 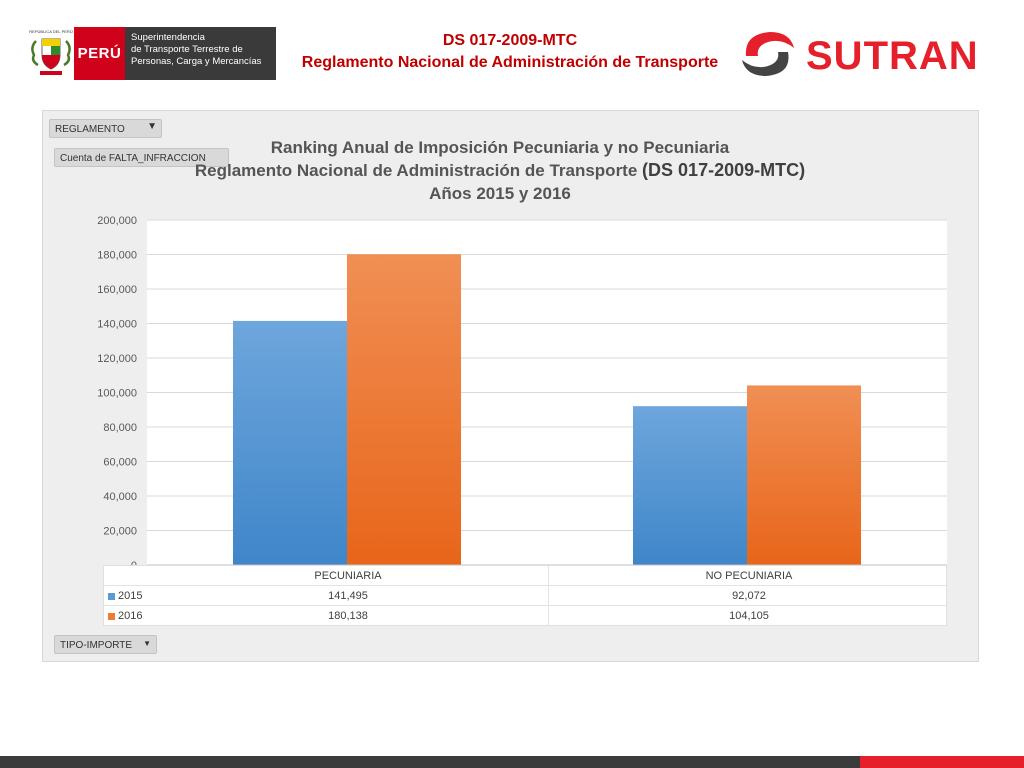 I want to click on reglamento-filter-label: REGLAMENTO, so click(x=90, y=129).